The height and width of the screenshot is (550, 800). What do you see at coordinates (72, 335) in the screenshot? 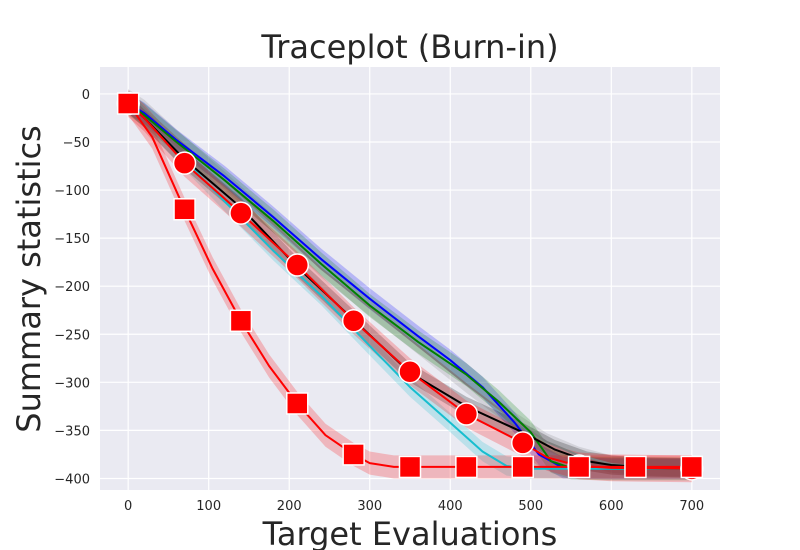
I see `y-tick-label: −250` at bounding box center [72, 335].